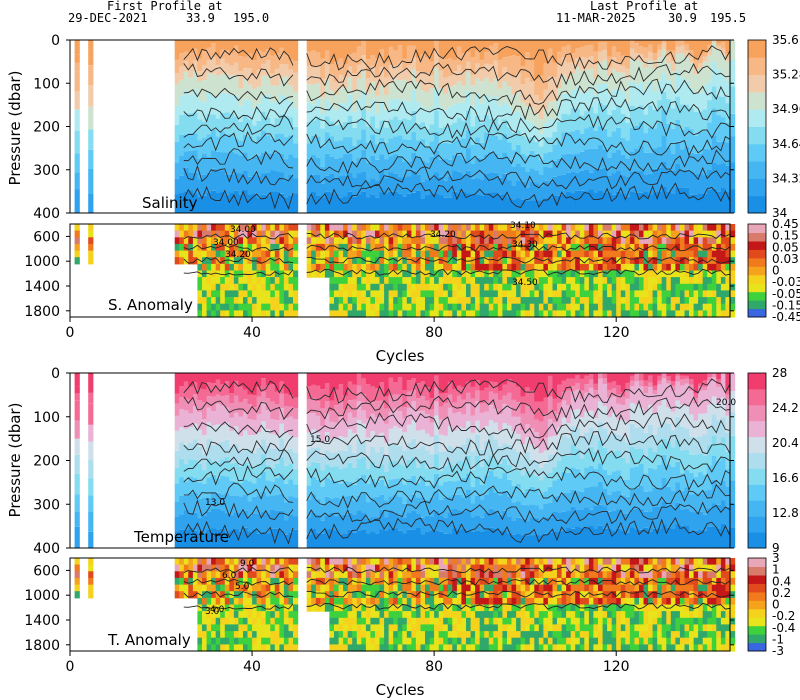 This screenshot has height=700, width=800. Describe the element at coordinates (785, 478) in the screenshot. I see `temperature-colorbar-label: 16.6` at that location.